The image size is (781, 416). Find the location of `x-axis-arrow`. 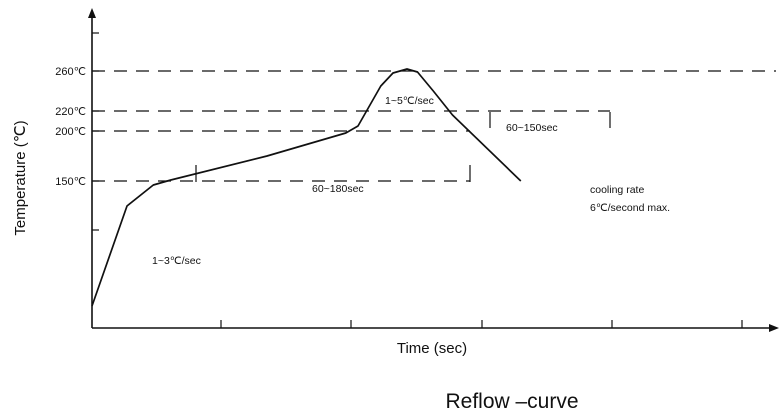

x-axis-arrow is located at coordinates (774, 328).